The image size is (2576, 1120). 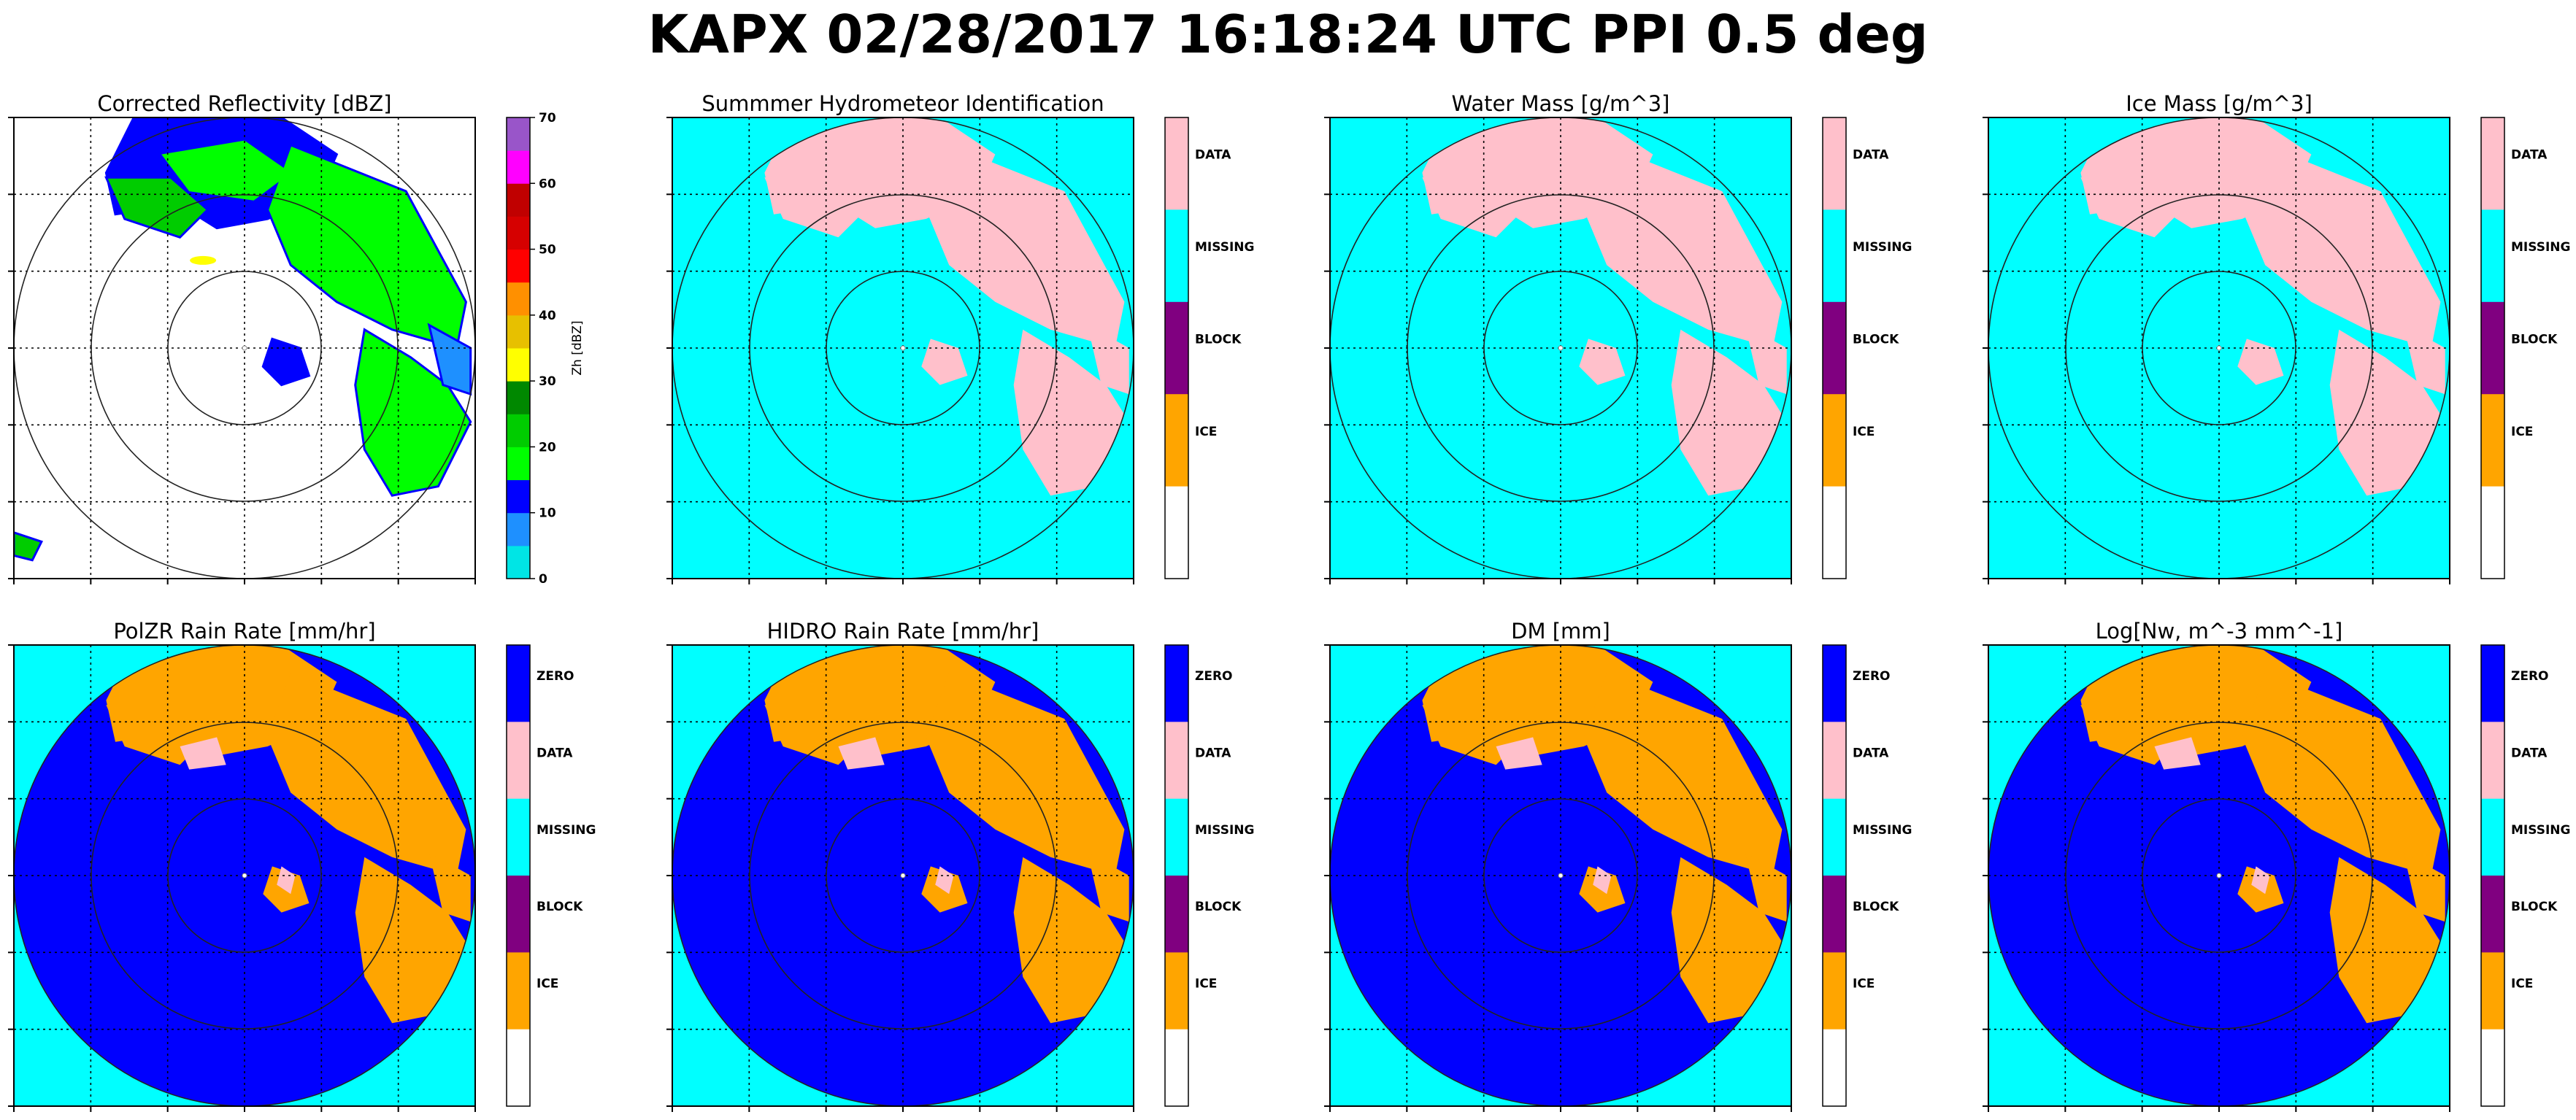 What do you see at coordinates (577, 347) in the screenshot?
I see `colorbar-label: Zh [dBZ]` at bounding box center [577, 347].